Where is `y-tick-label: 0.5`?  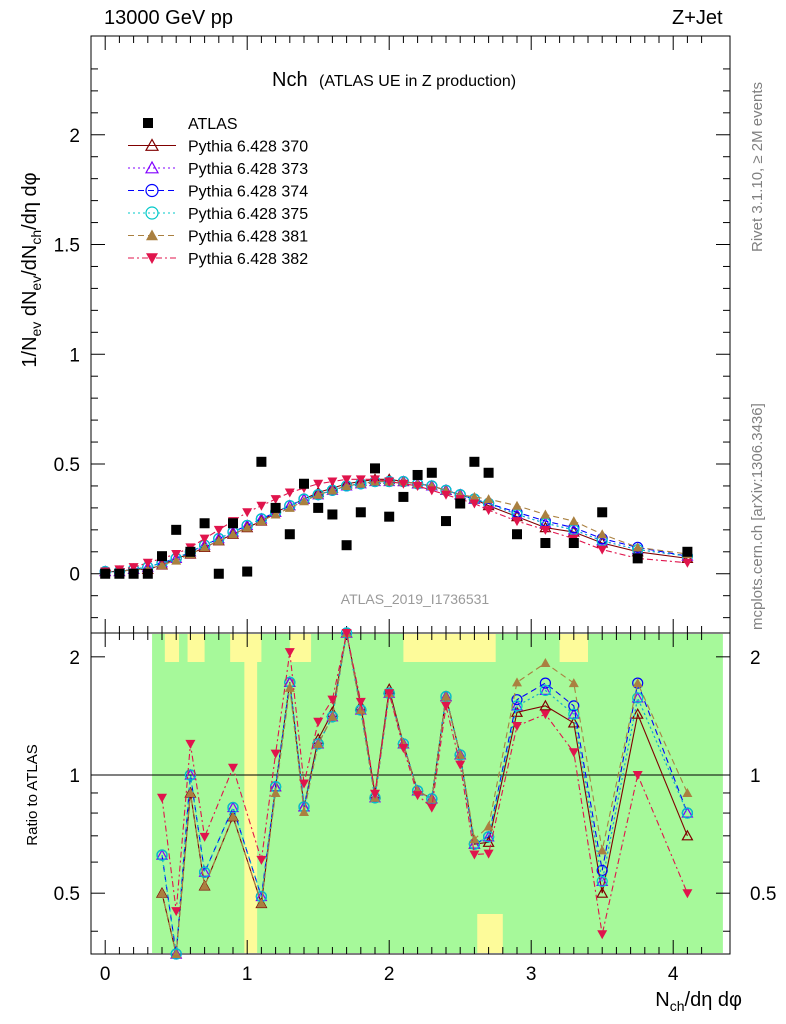 y-tick-label: 0.5 is located at coordinates (67, 465).